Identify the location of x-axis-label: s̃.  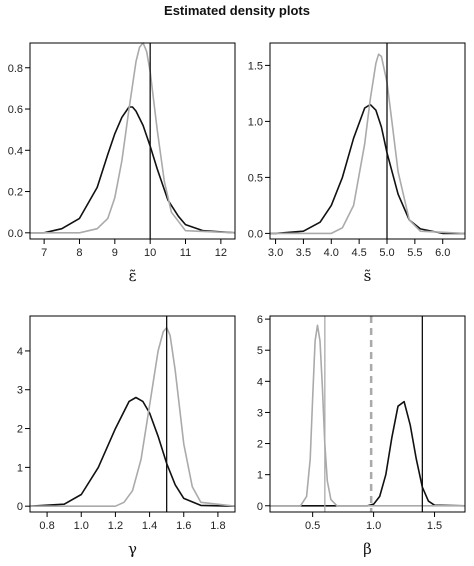
(368, 276).